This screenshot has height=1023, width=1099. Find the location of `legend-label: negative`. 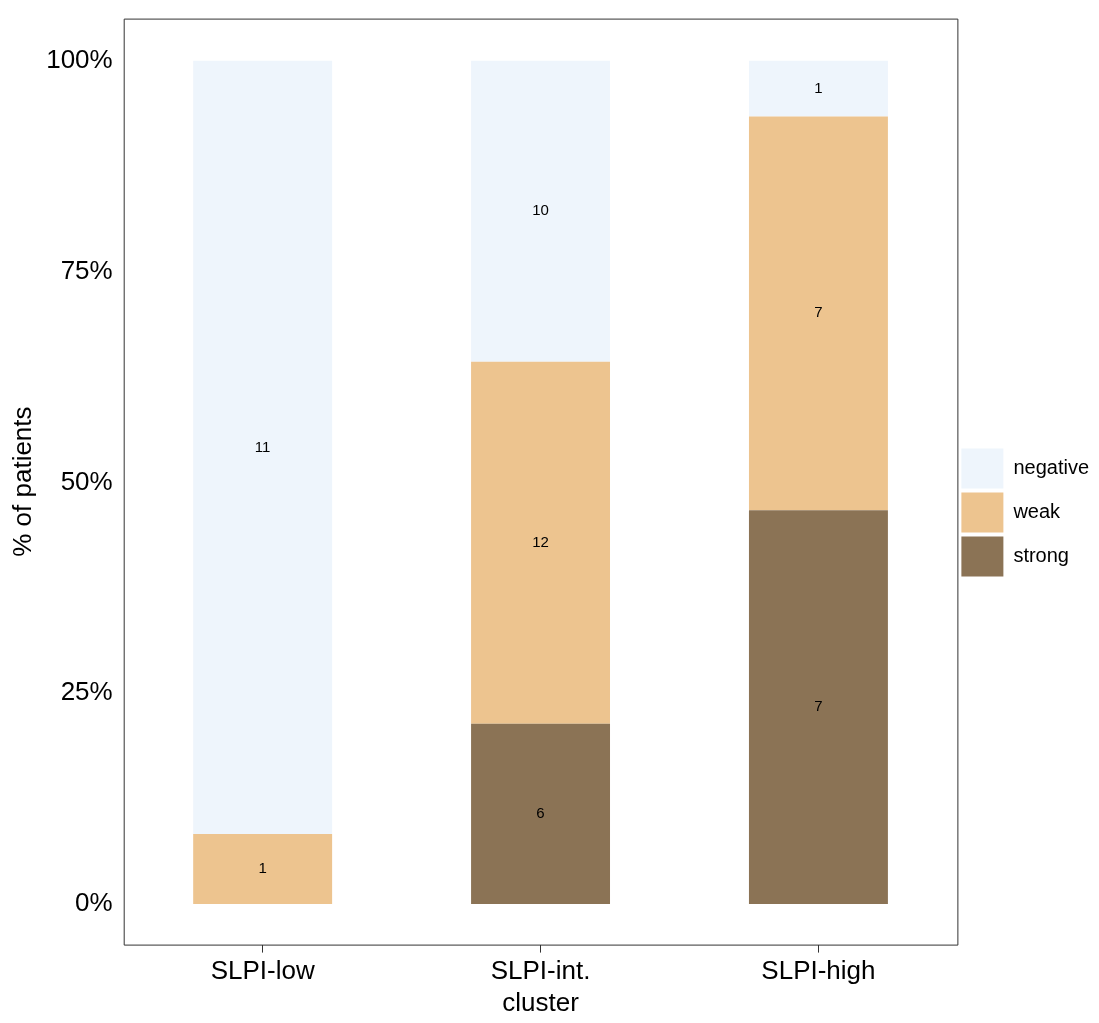

legend-label: negative is located at coordinates (1051, 467).